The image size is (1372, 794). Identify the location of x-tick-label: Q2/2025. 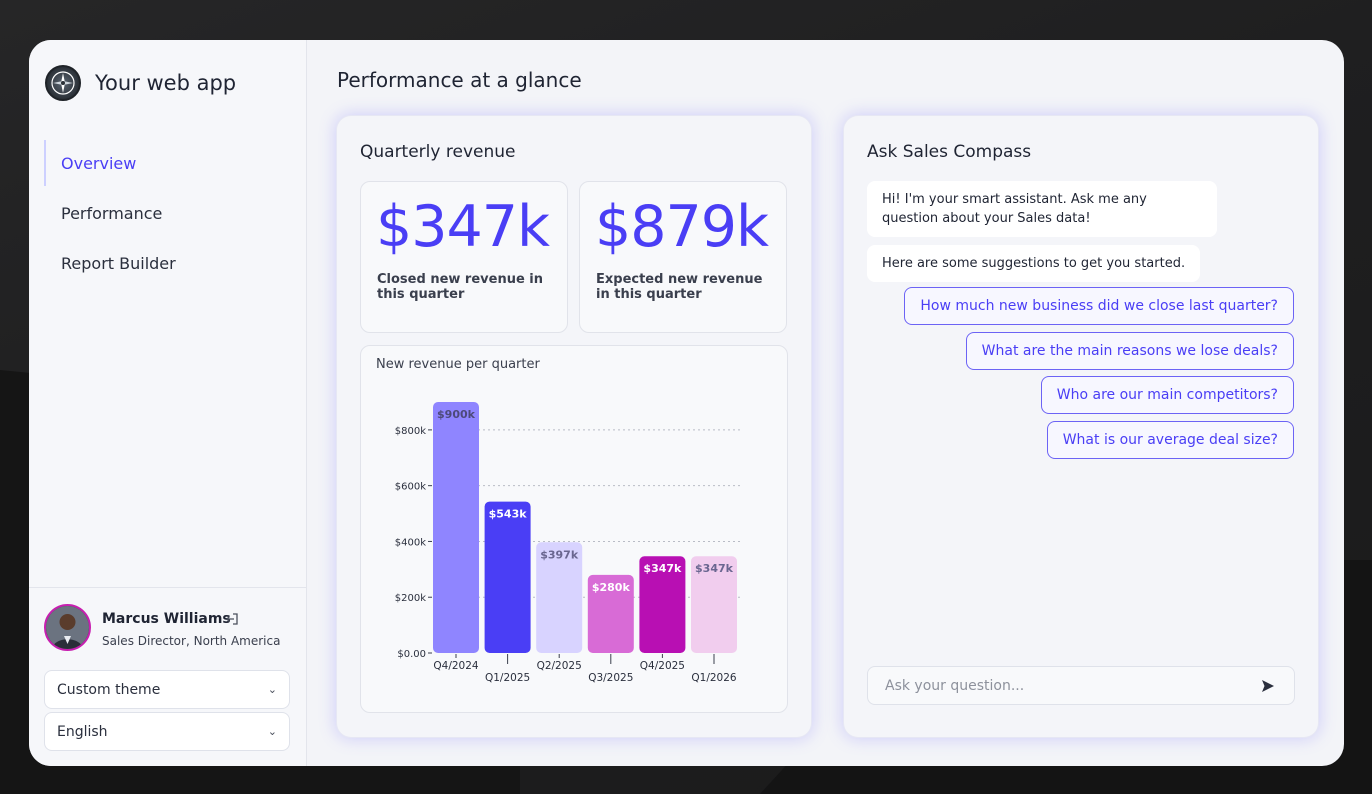
(559, 666).